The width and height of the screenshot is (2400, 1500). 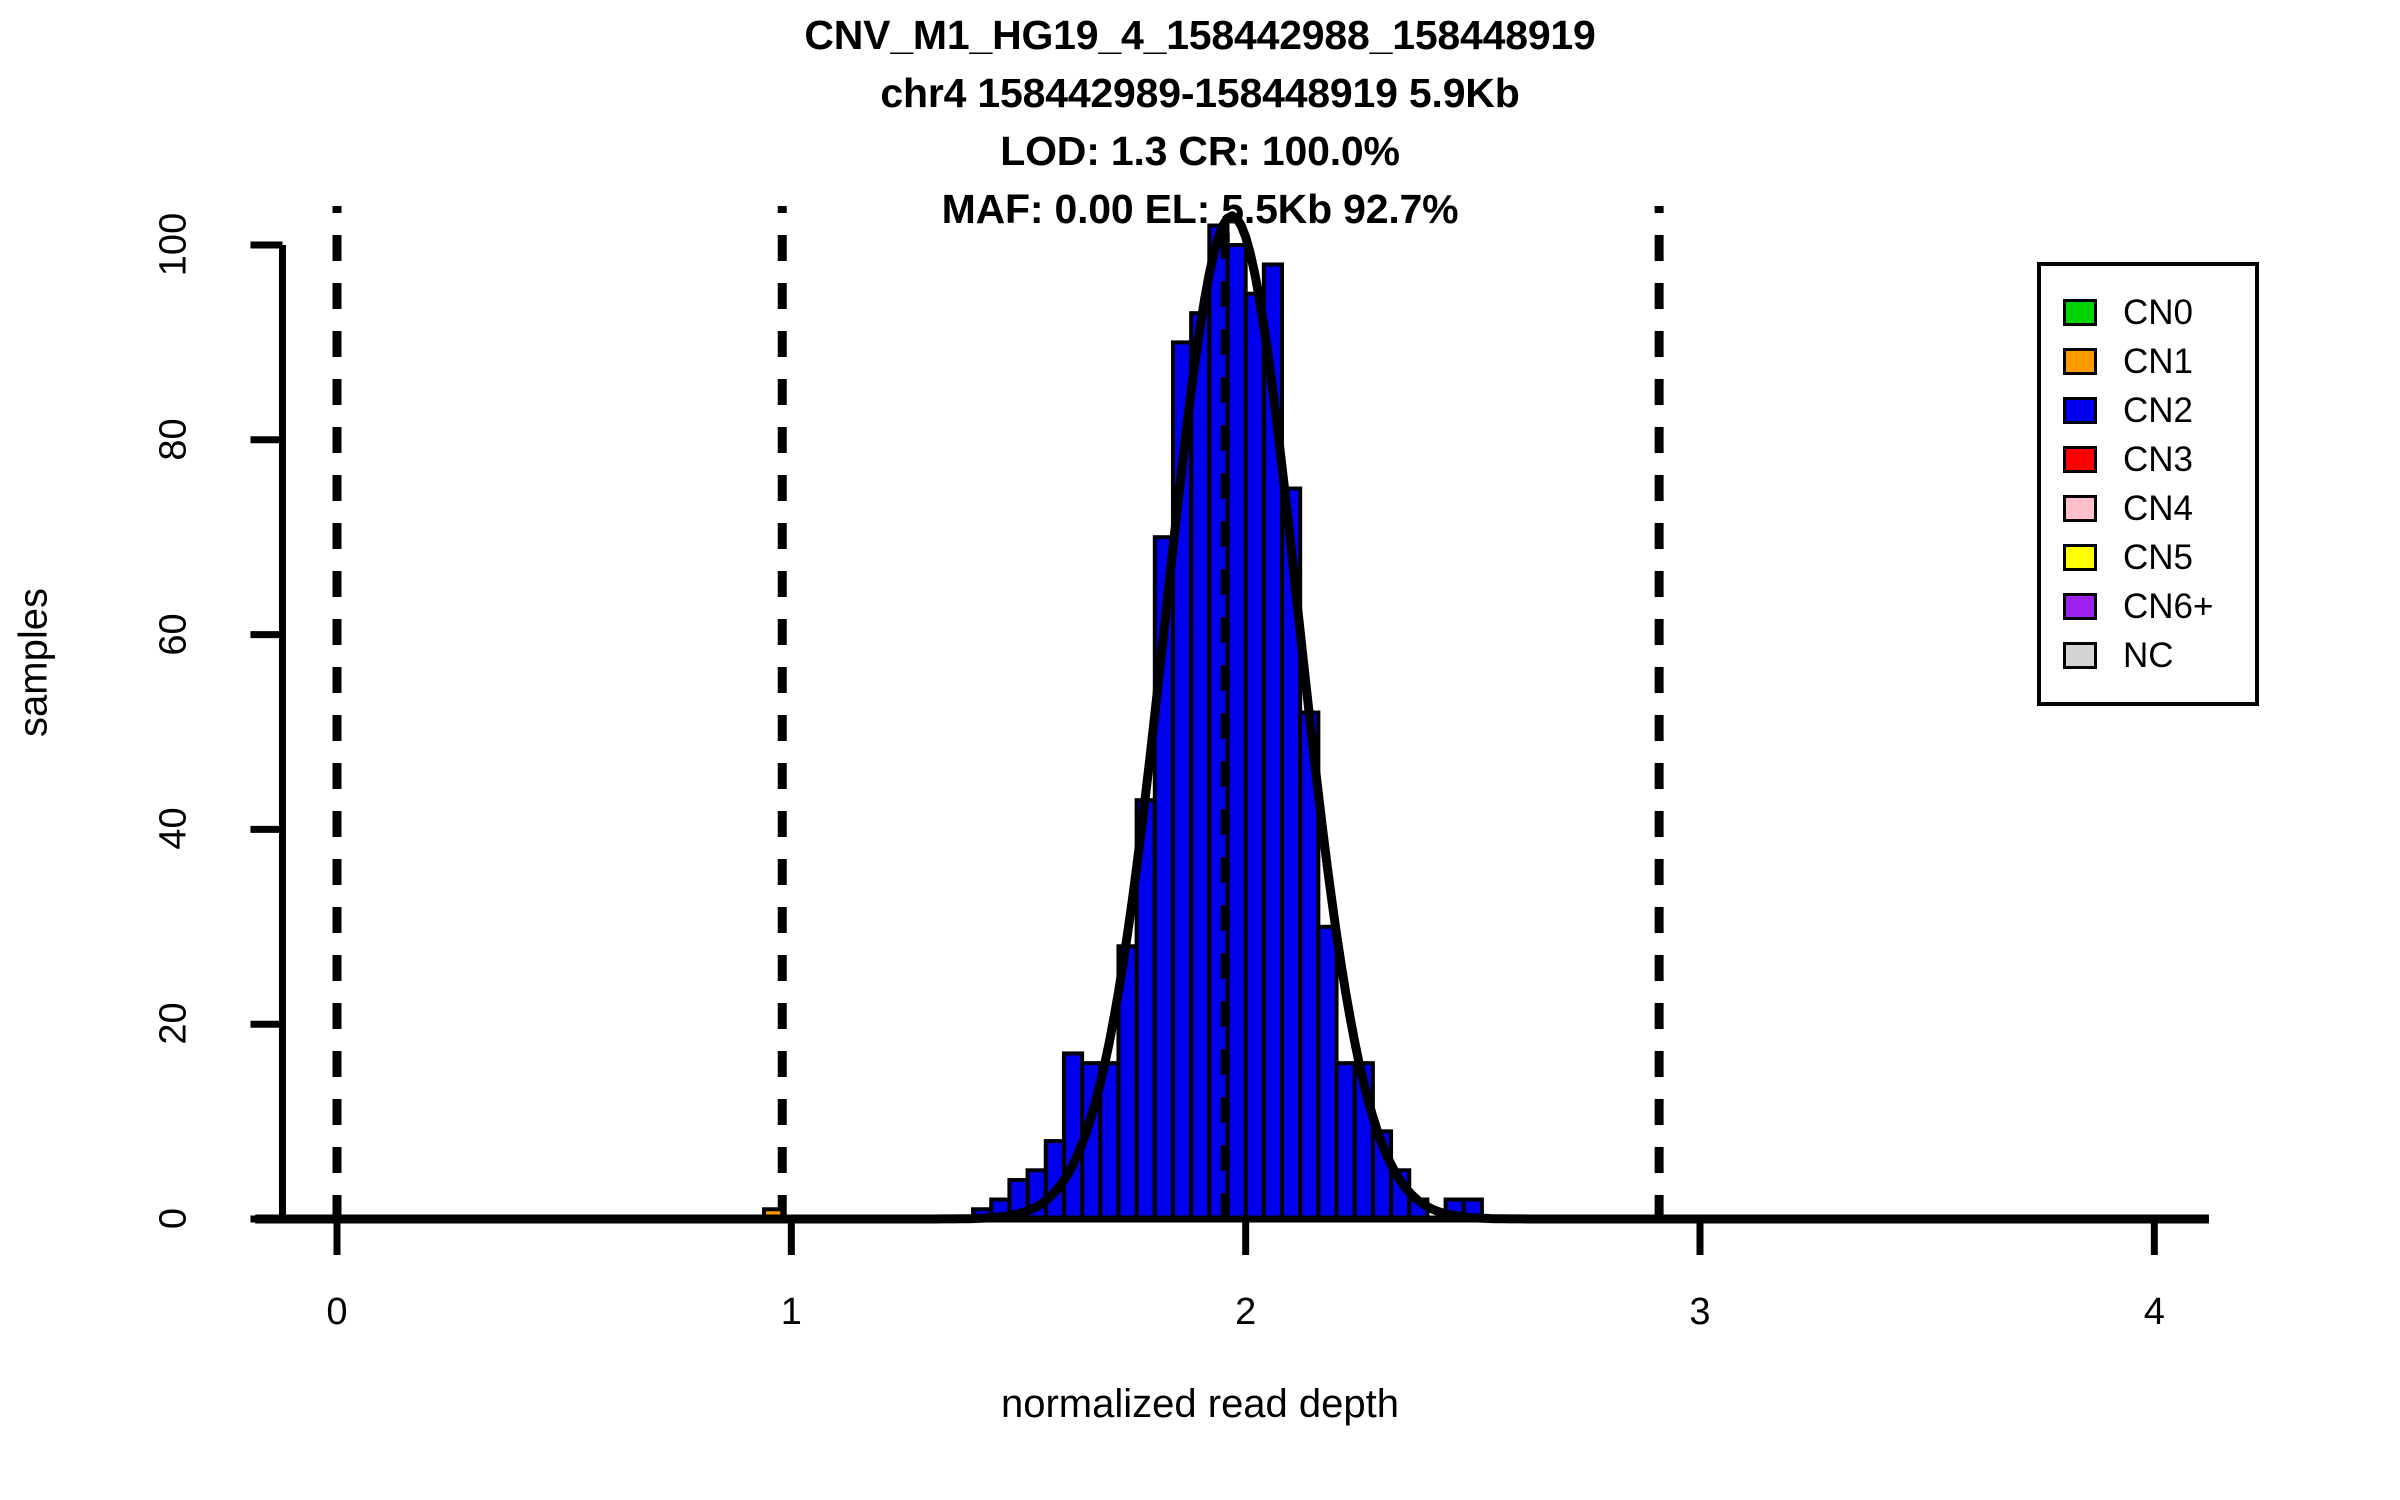 I want to click on legend-label: CN2, so click(x=2158, y=410).